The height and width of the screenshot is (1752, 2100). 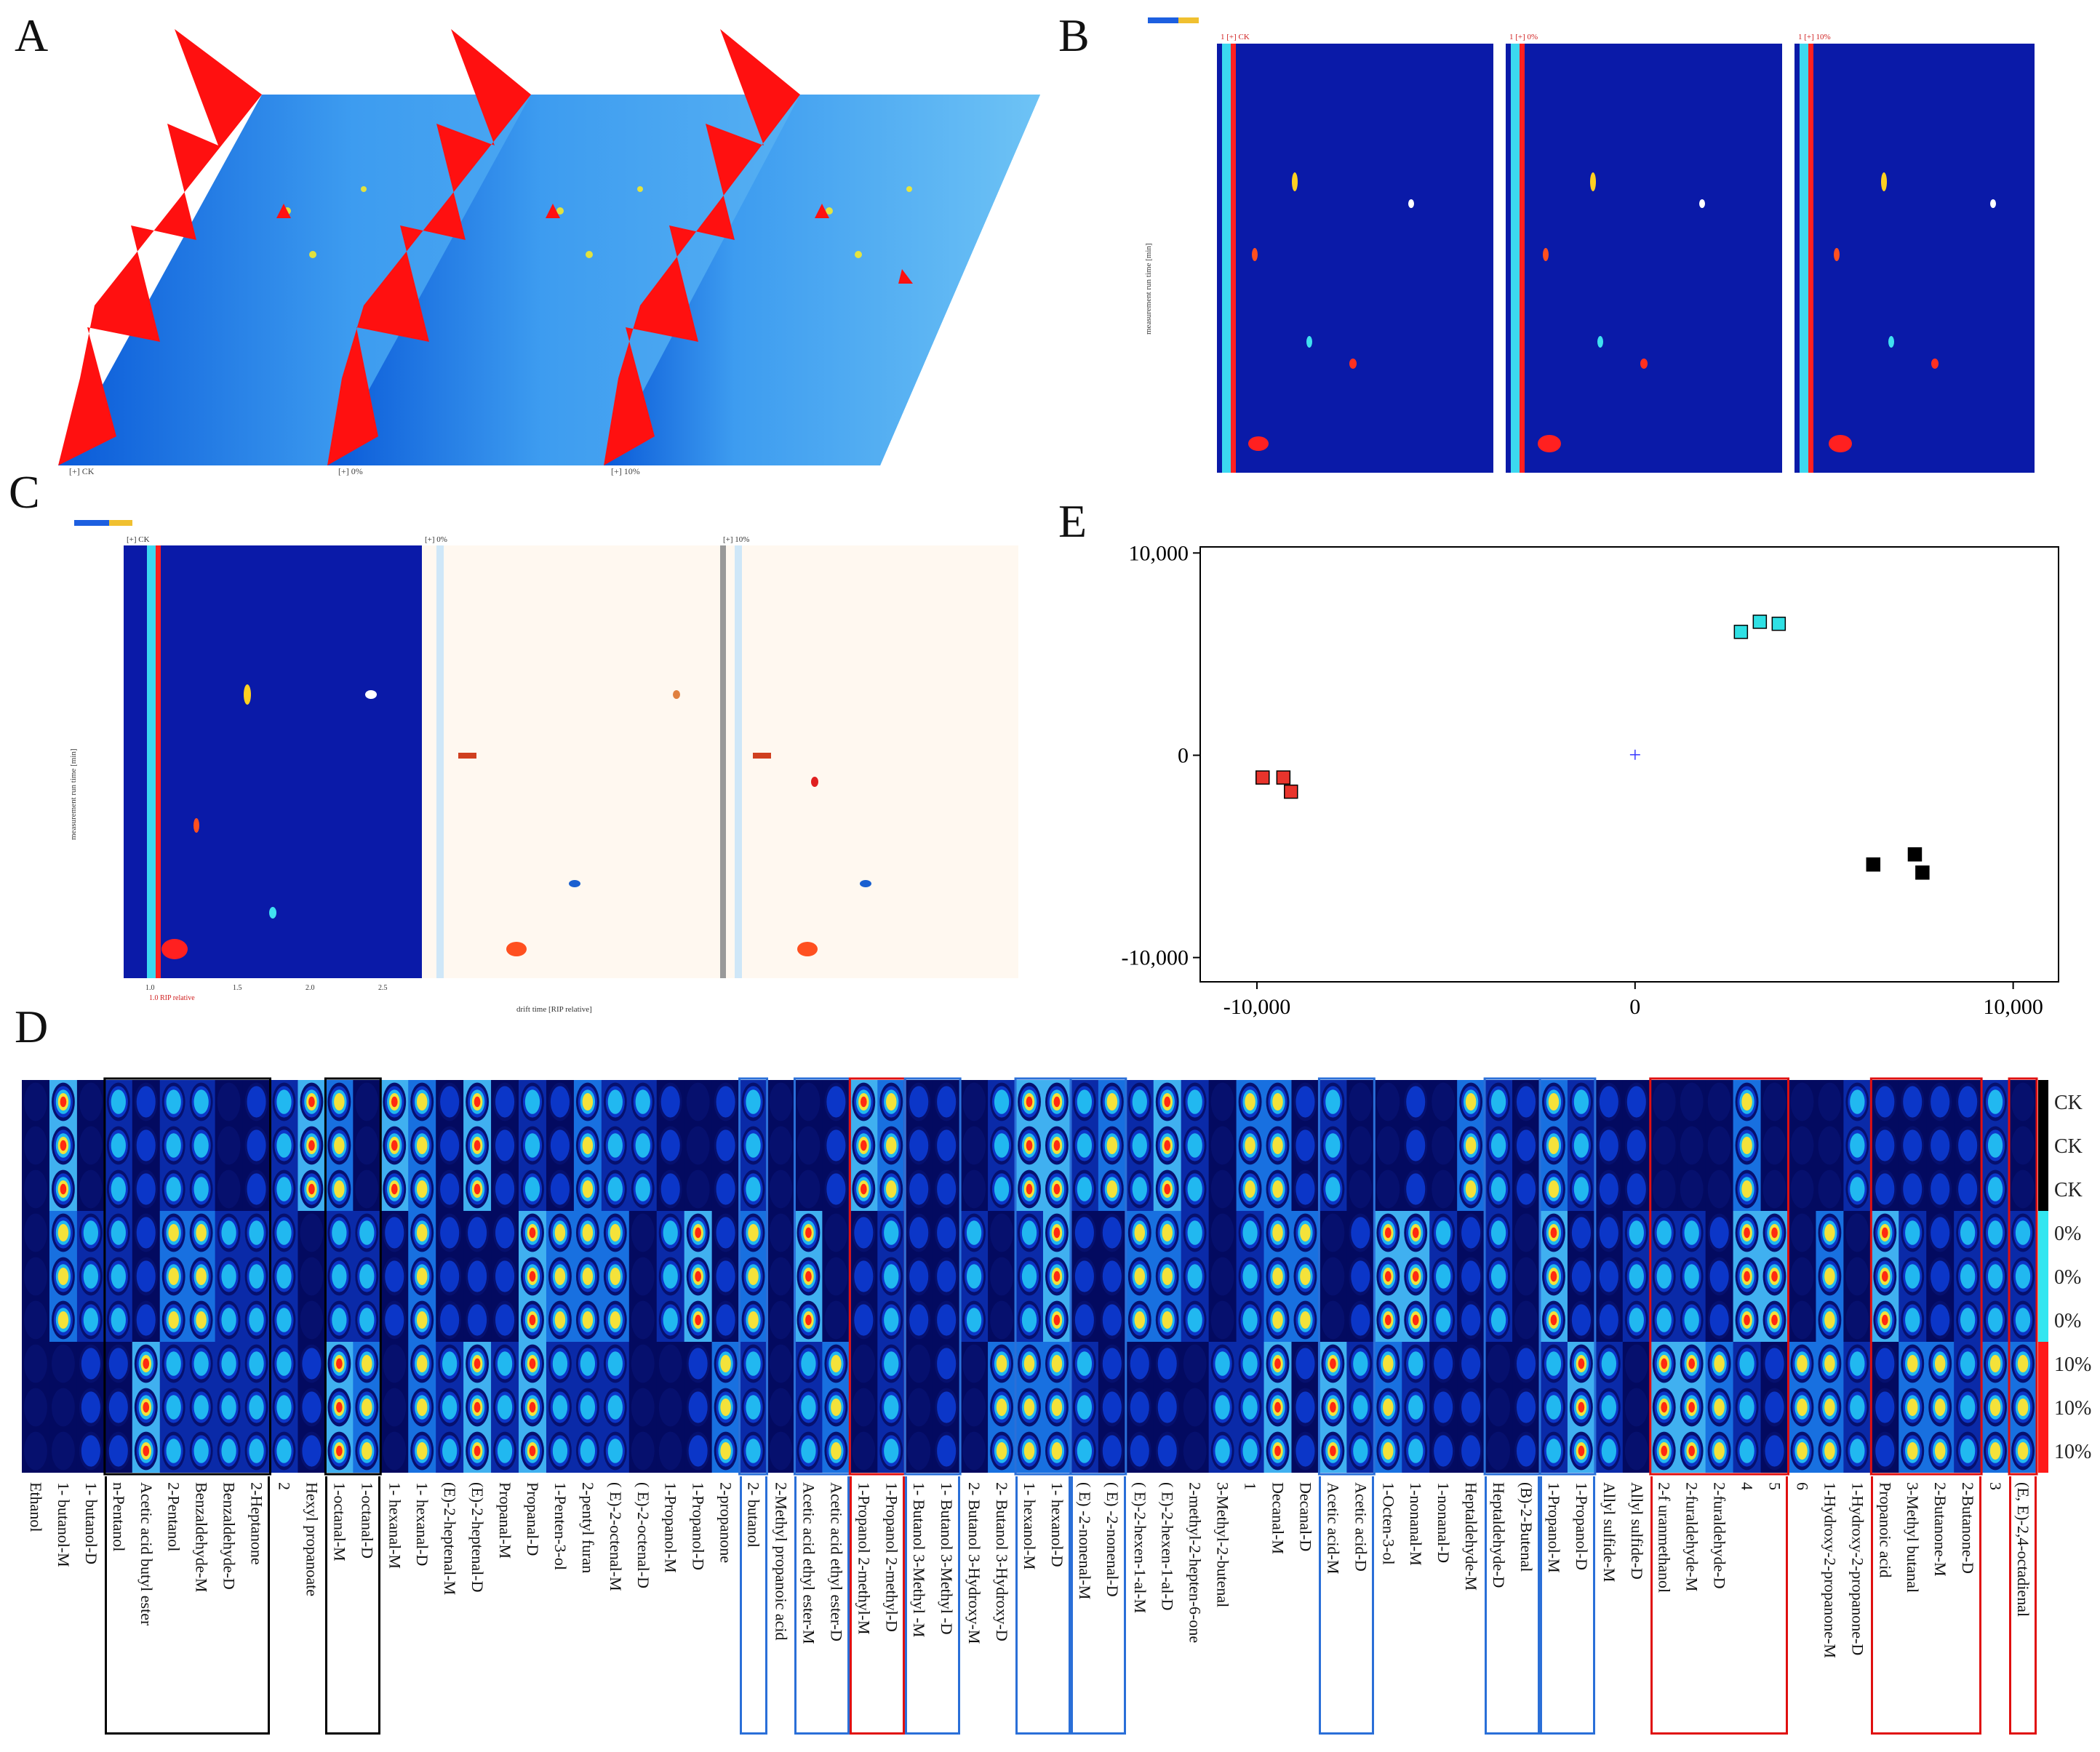 What do you see at coordinates (1148, 289) in the screenshot?
I see `panel-b-ylabel: measurement run time [min]` at bounding box center [1148, 289].